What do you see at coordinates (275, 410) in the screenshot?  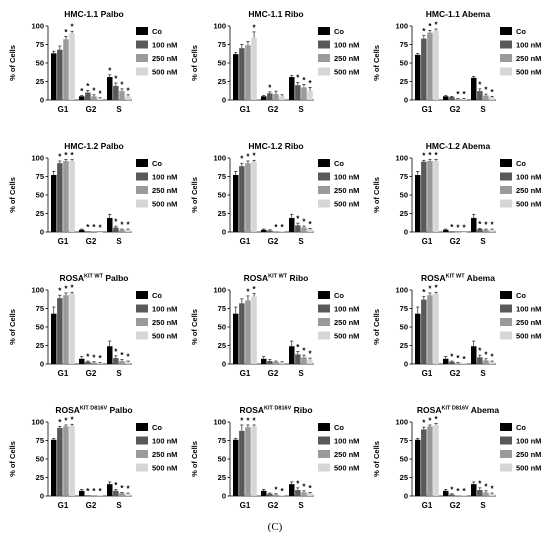 I see `chart-title: ROSAKIT D816V Ribo` at bounding box center [275, 410].